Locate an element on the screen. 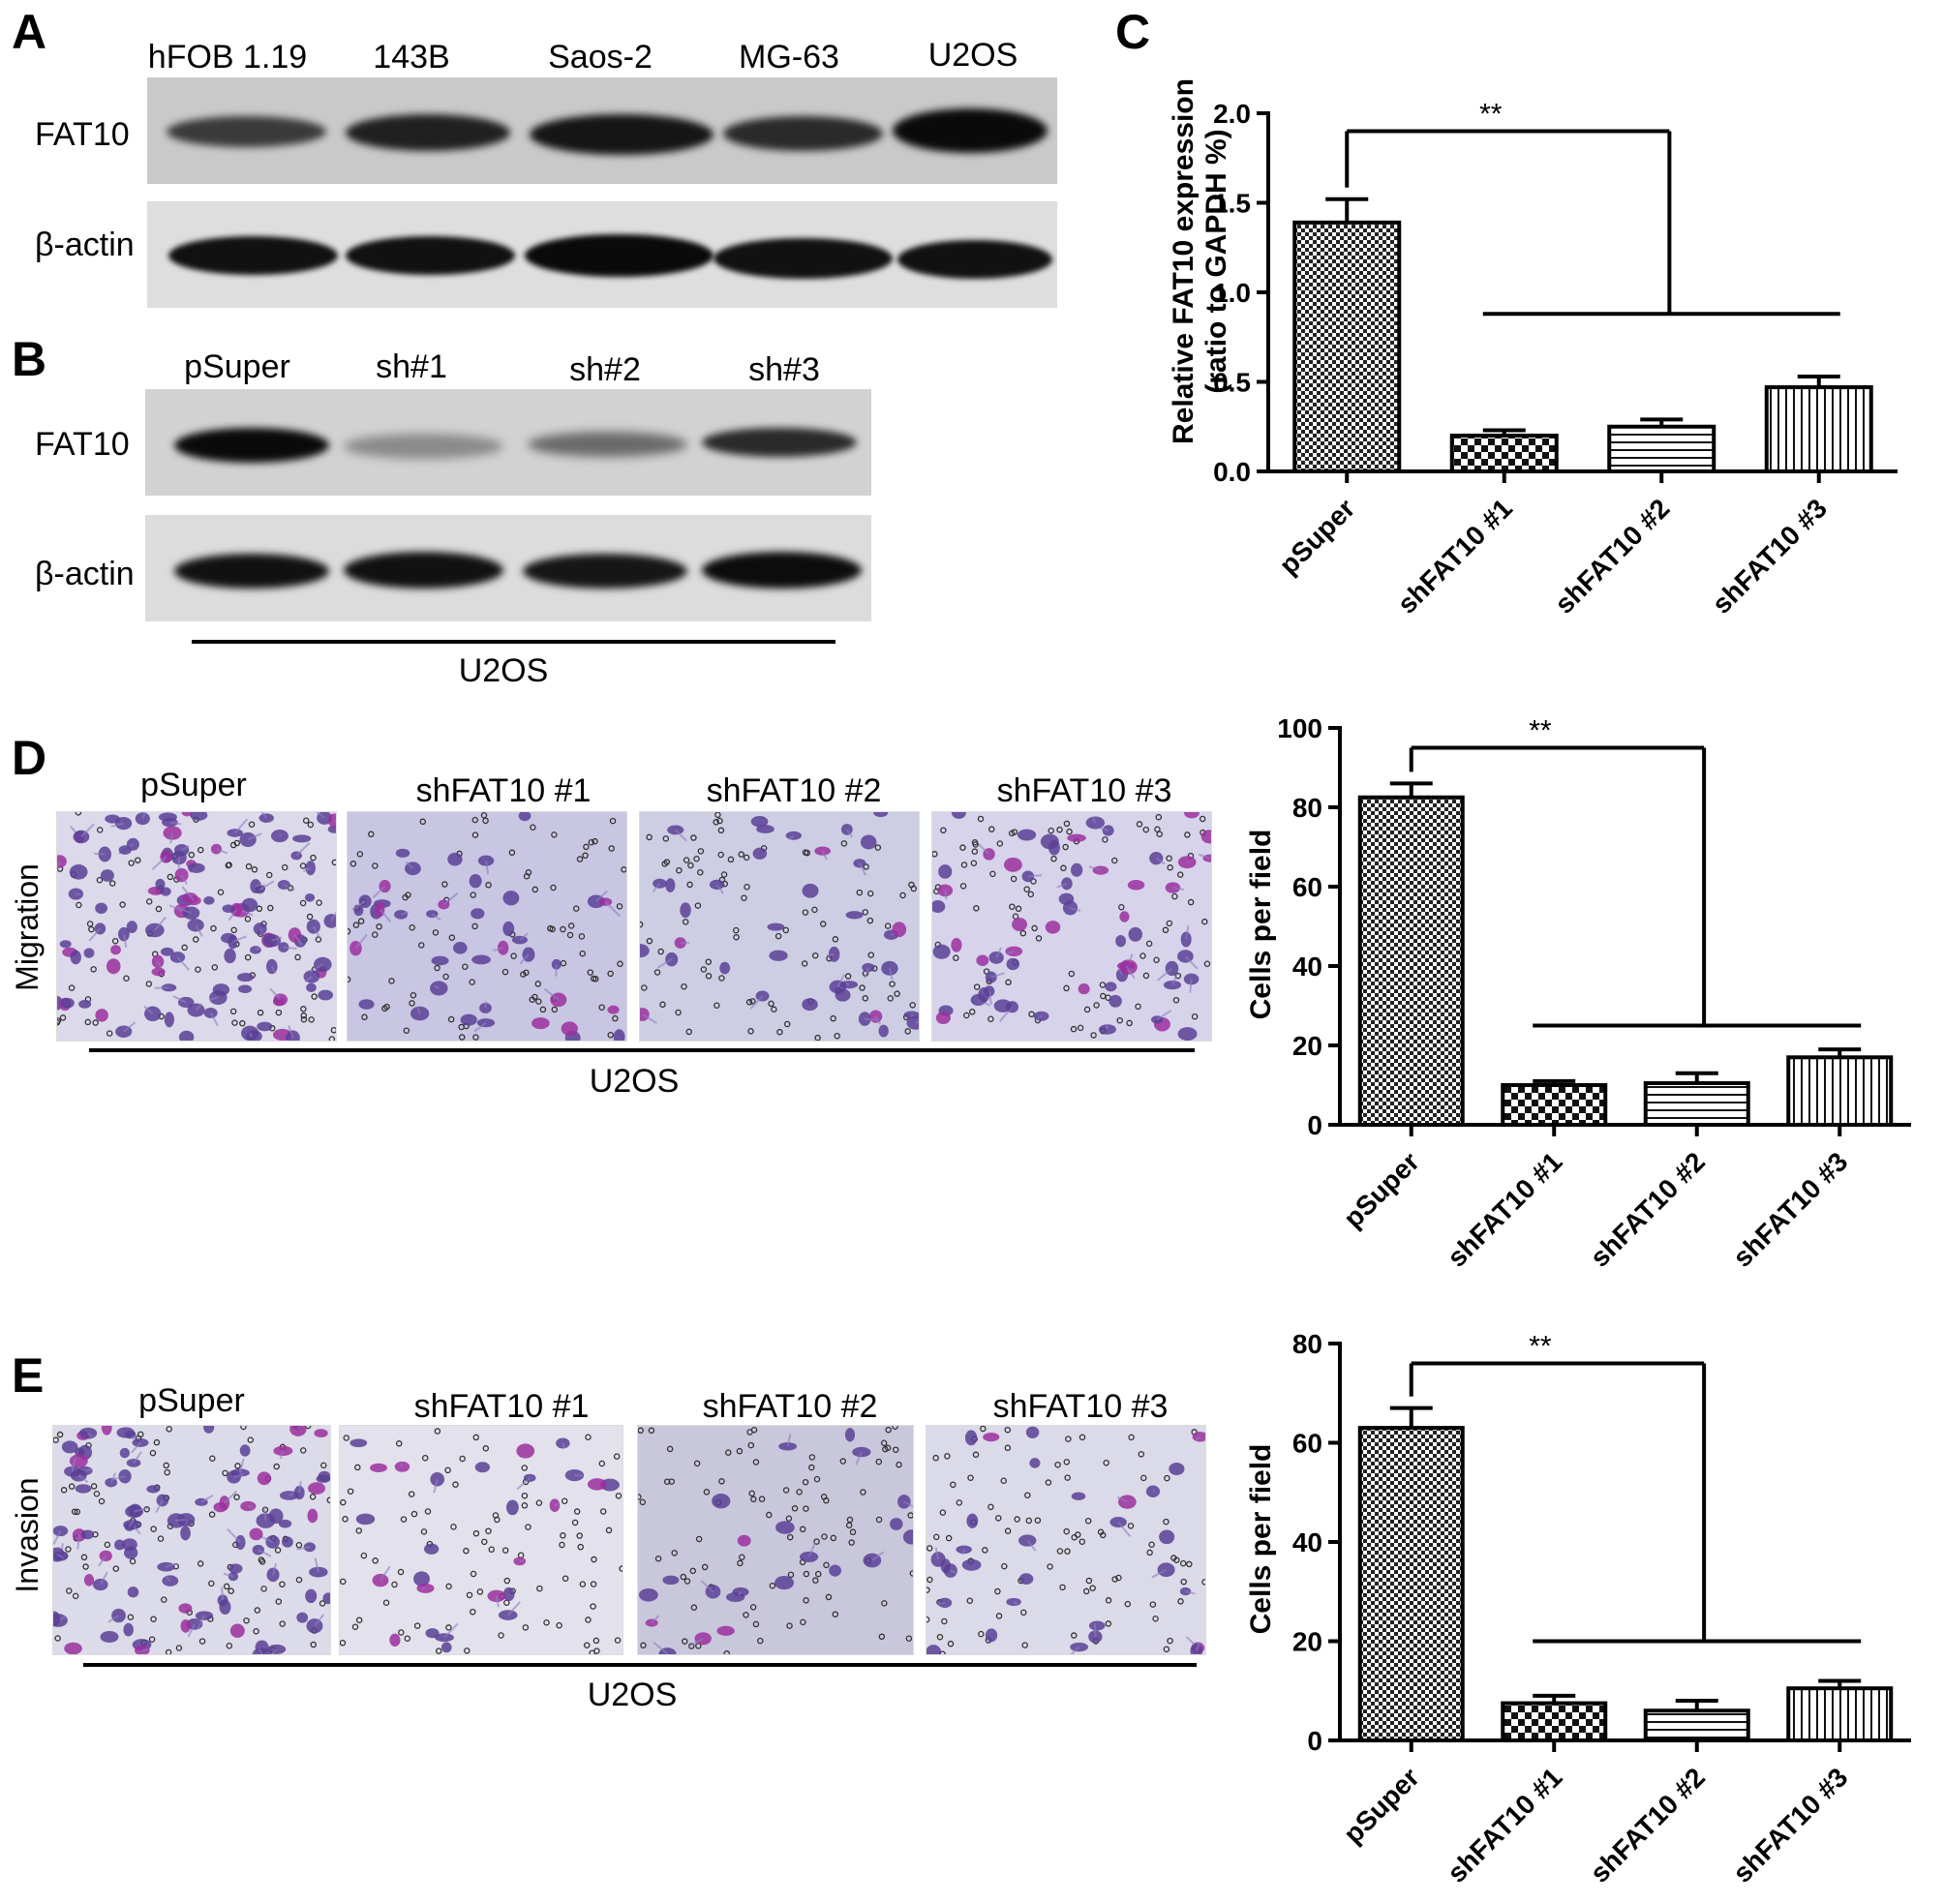 This screenshot has height=1904, width=1944. y-tick-label: 40 is located at coordinates (1307, 967).